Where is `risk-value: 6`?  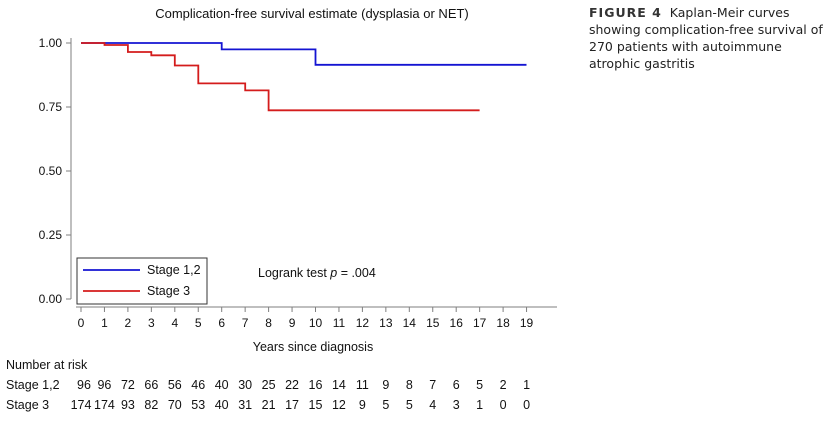 risk-value: 6 is located at coordinates (456, 385).